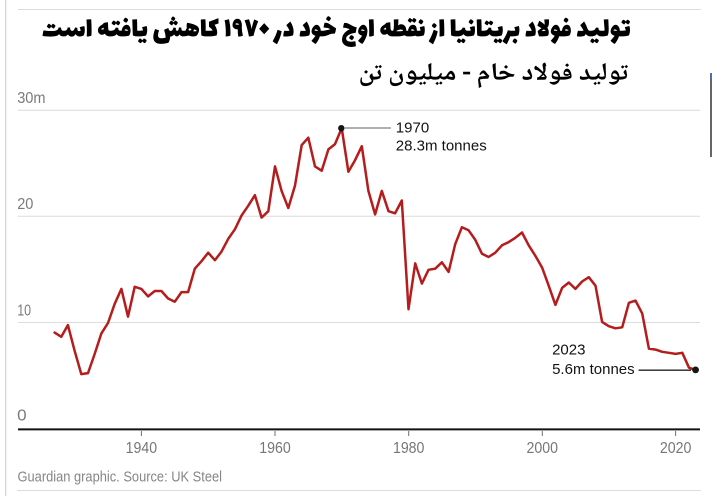 This screenshot has width=712, height=496. What do you see at coordinates (543, 448) in the screenshot?
I see `svg-text: 2000` at bounding box center [543, 448].